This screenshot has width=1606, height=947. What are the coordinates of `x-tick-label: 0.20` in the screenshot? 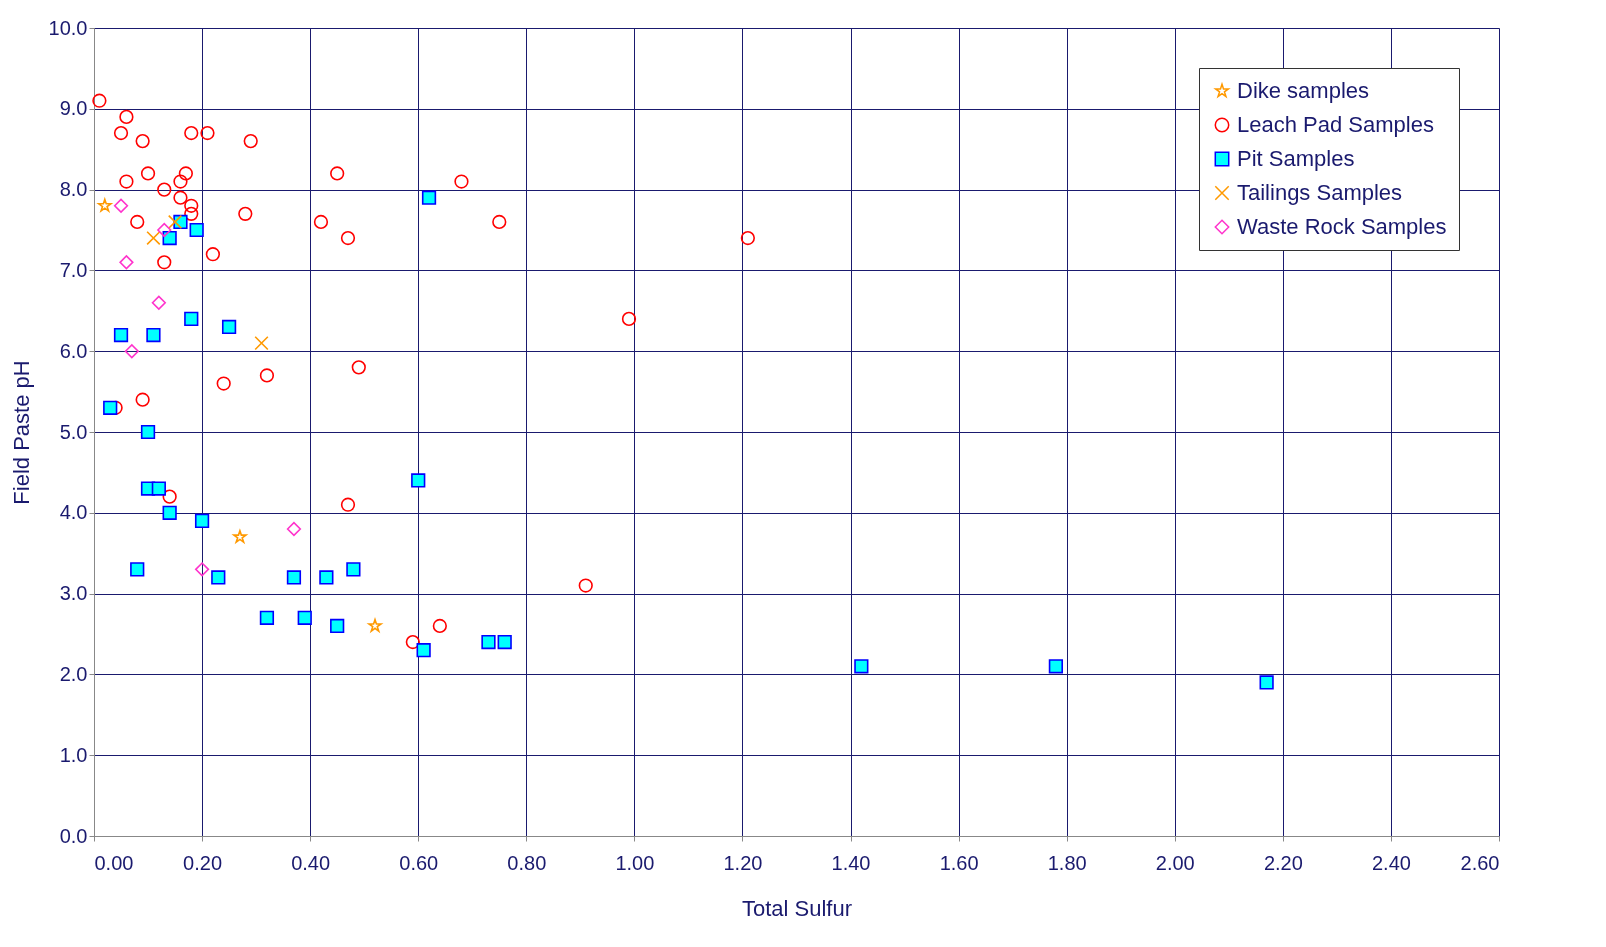 It's located at (203, 862).